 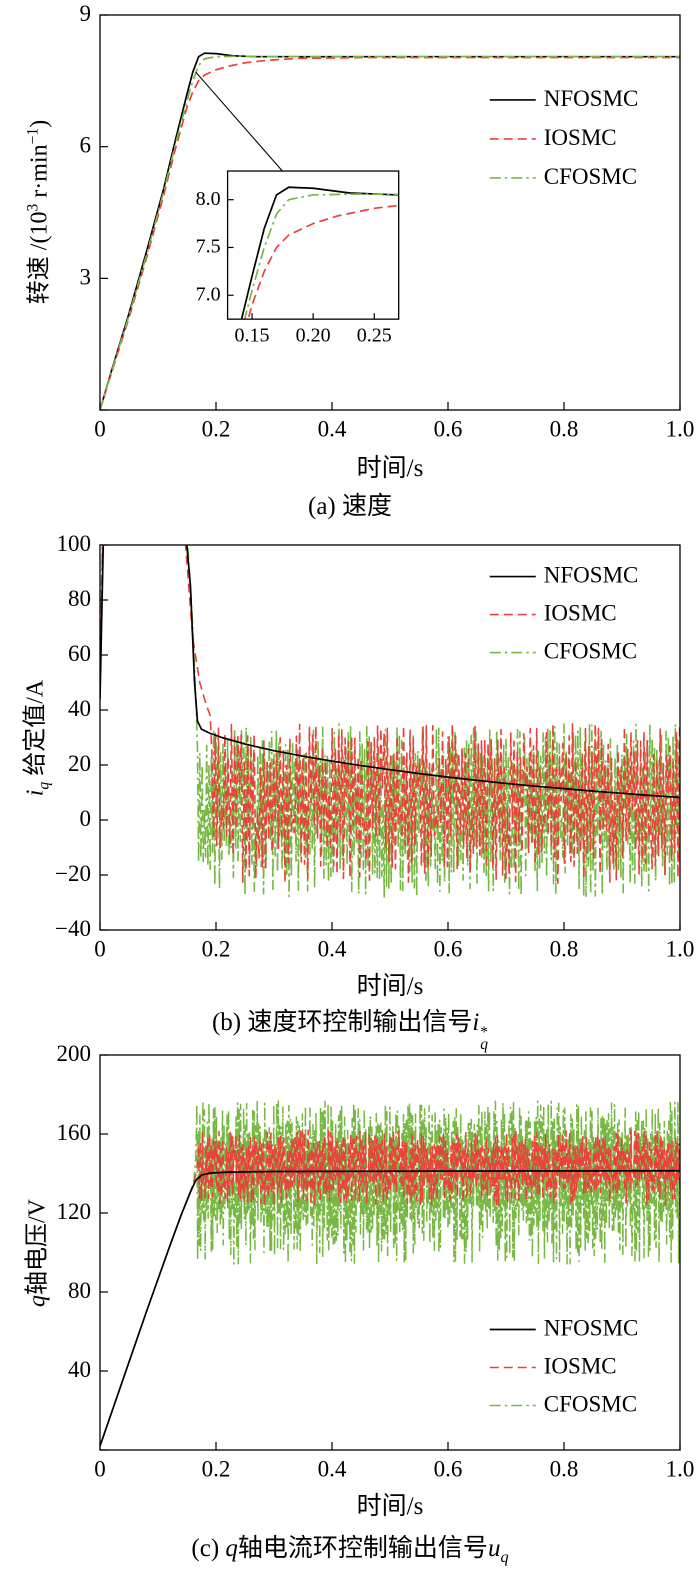 I want to click on chart-b-caption: (b) 速度环控制输出信号i * q, so click(x=350, y=1031).